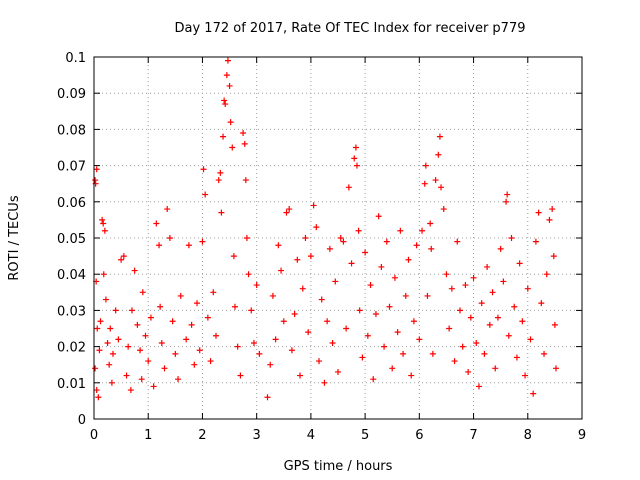 This screenshot has height=480, width=640. I want to click on y-tick-label: 0.01, so click(71, 384).